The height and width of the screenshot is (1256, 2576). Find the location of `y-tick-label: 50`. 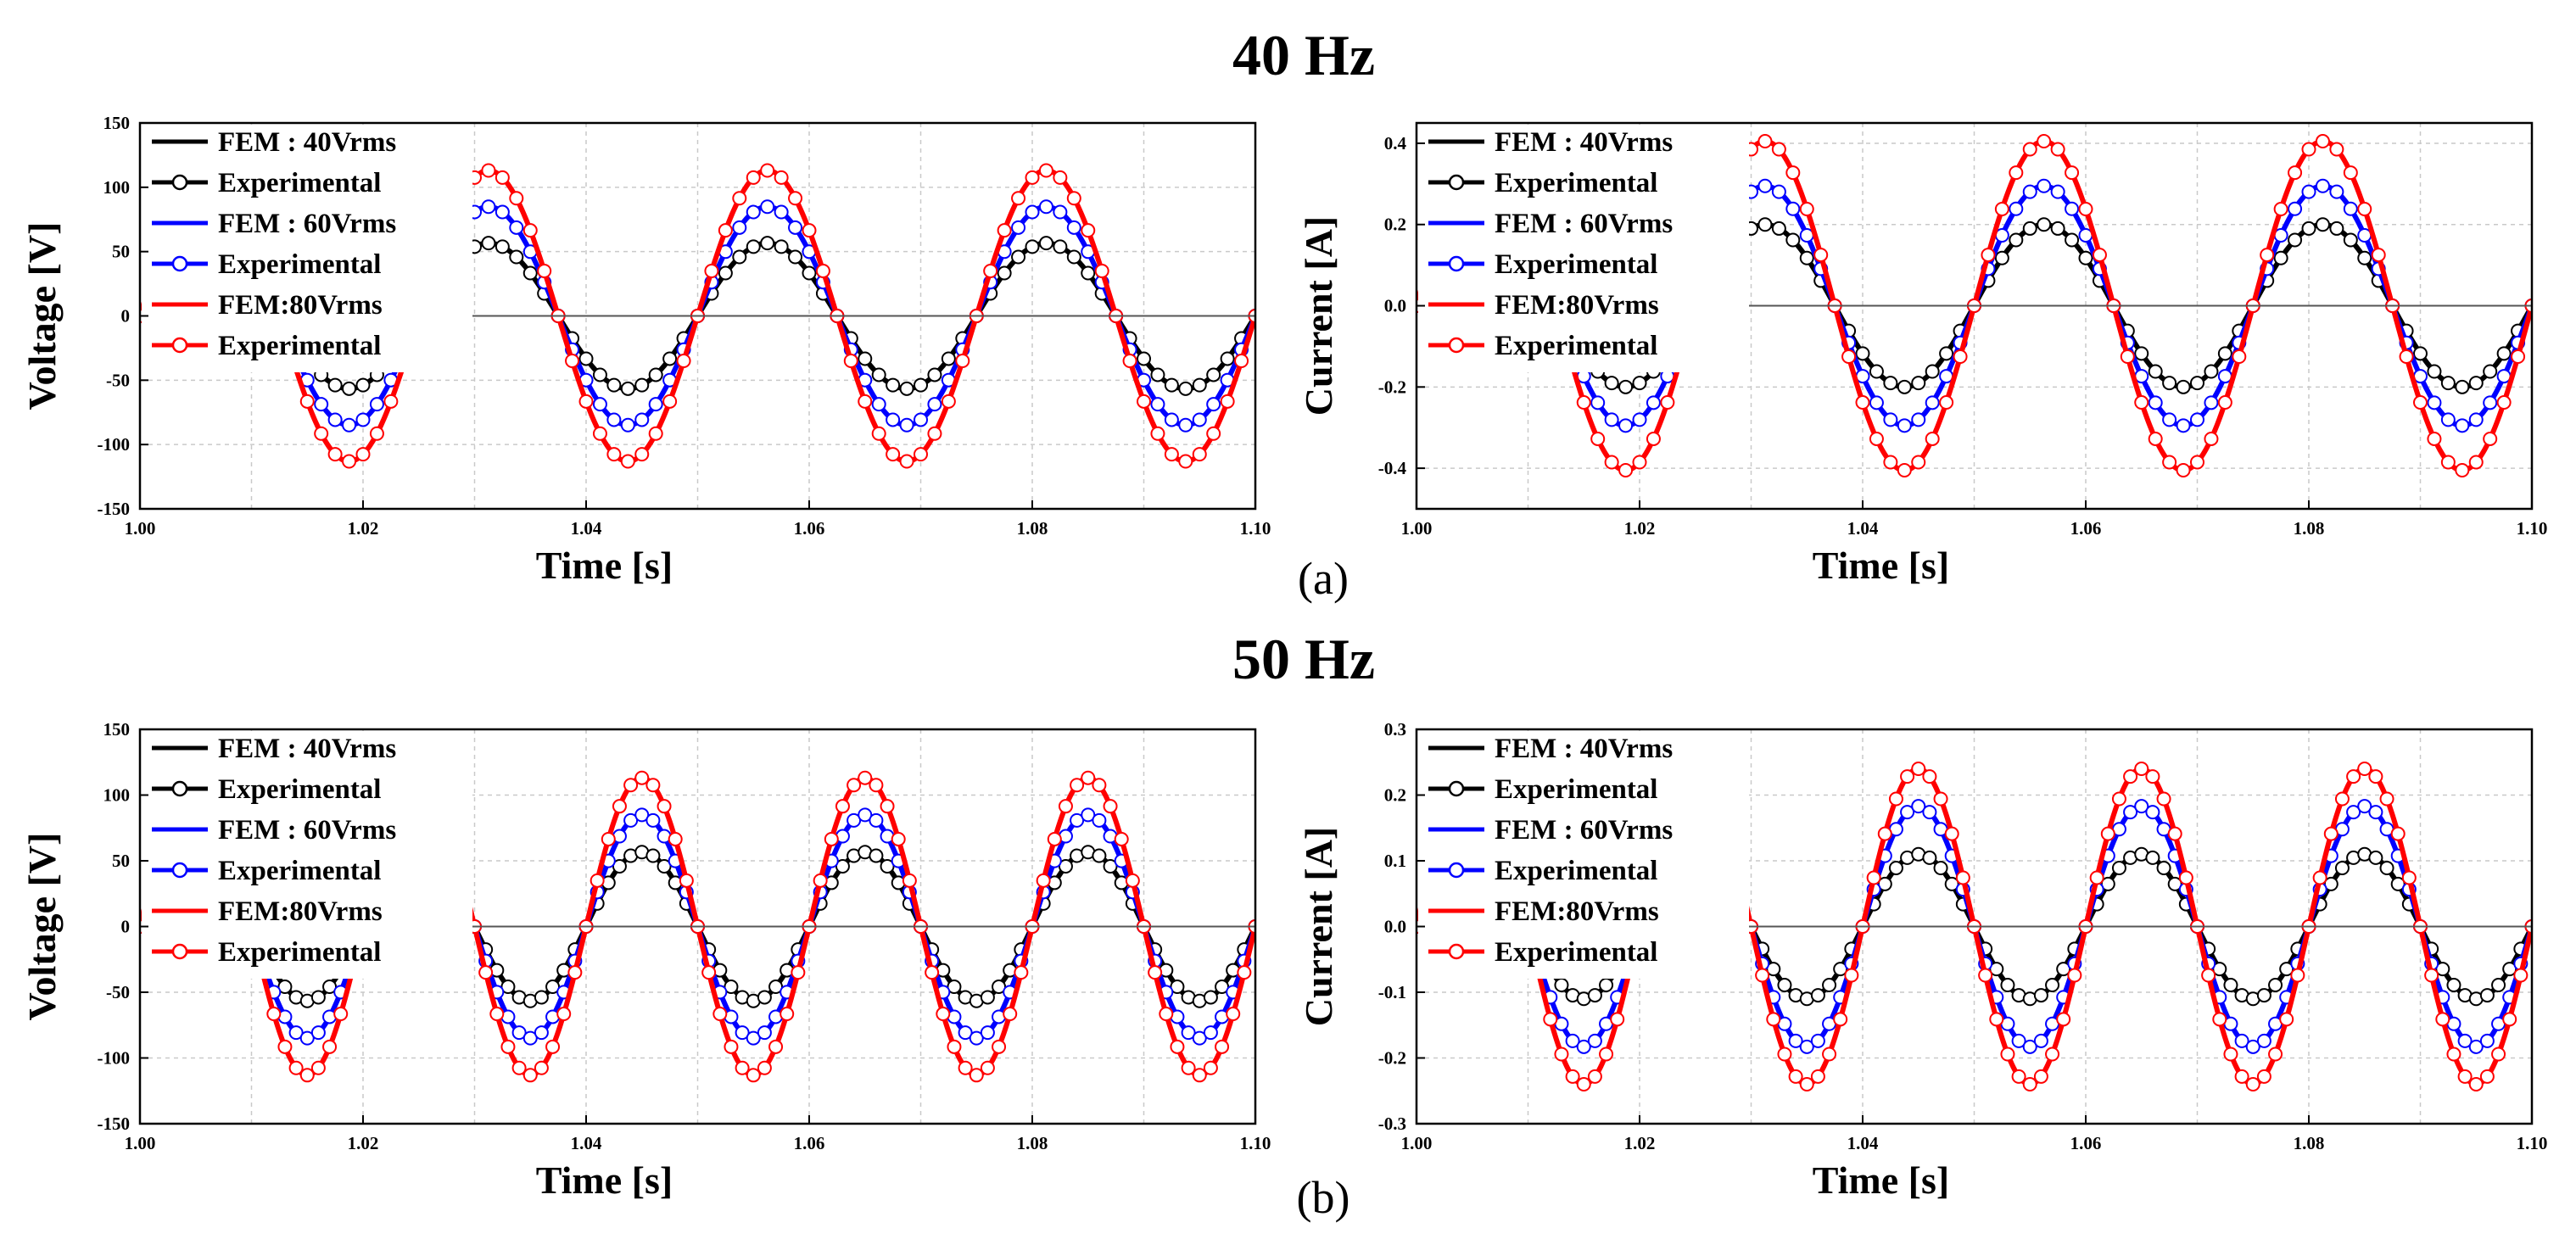

y-tick-label: 50 is located at coordinates (121, 252).